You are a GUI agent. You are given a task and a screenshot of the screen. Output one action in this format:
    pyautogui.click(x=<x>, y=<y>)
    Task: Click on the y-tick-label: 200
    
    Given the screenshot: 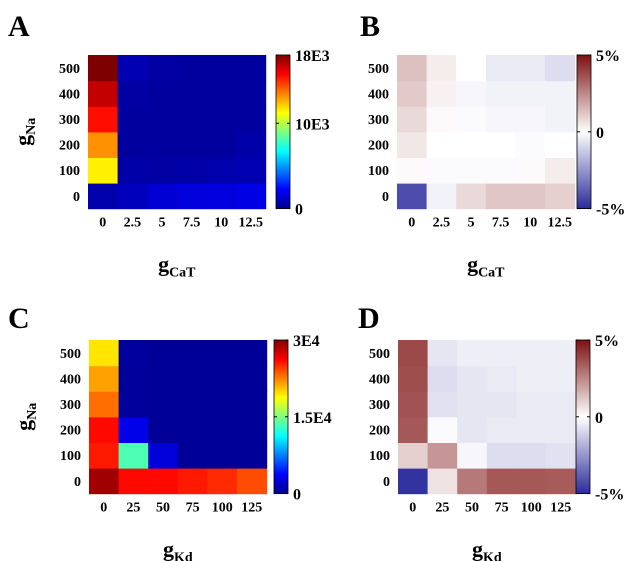 What is the action you would take?
    pyautogui.click(x=378, y=146)
    